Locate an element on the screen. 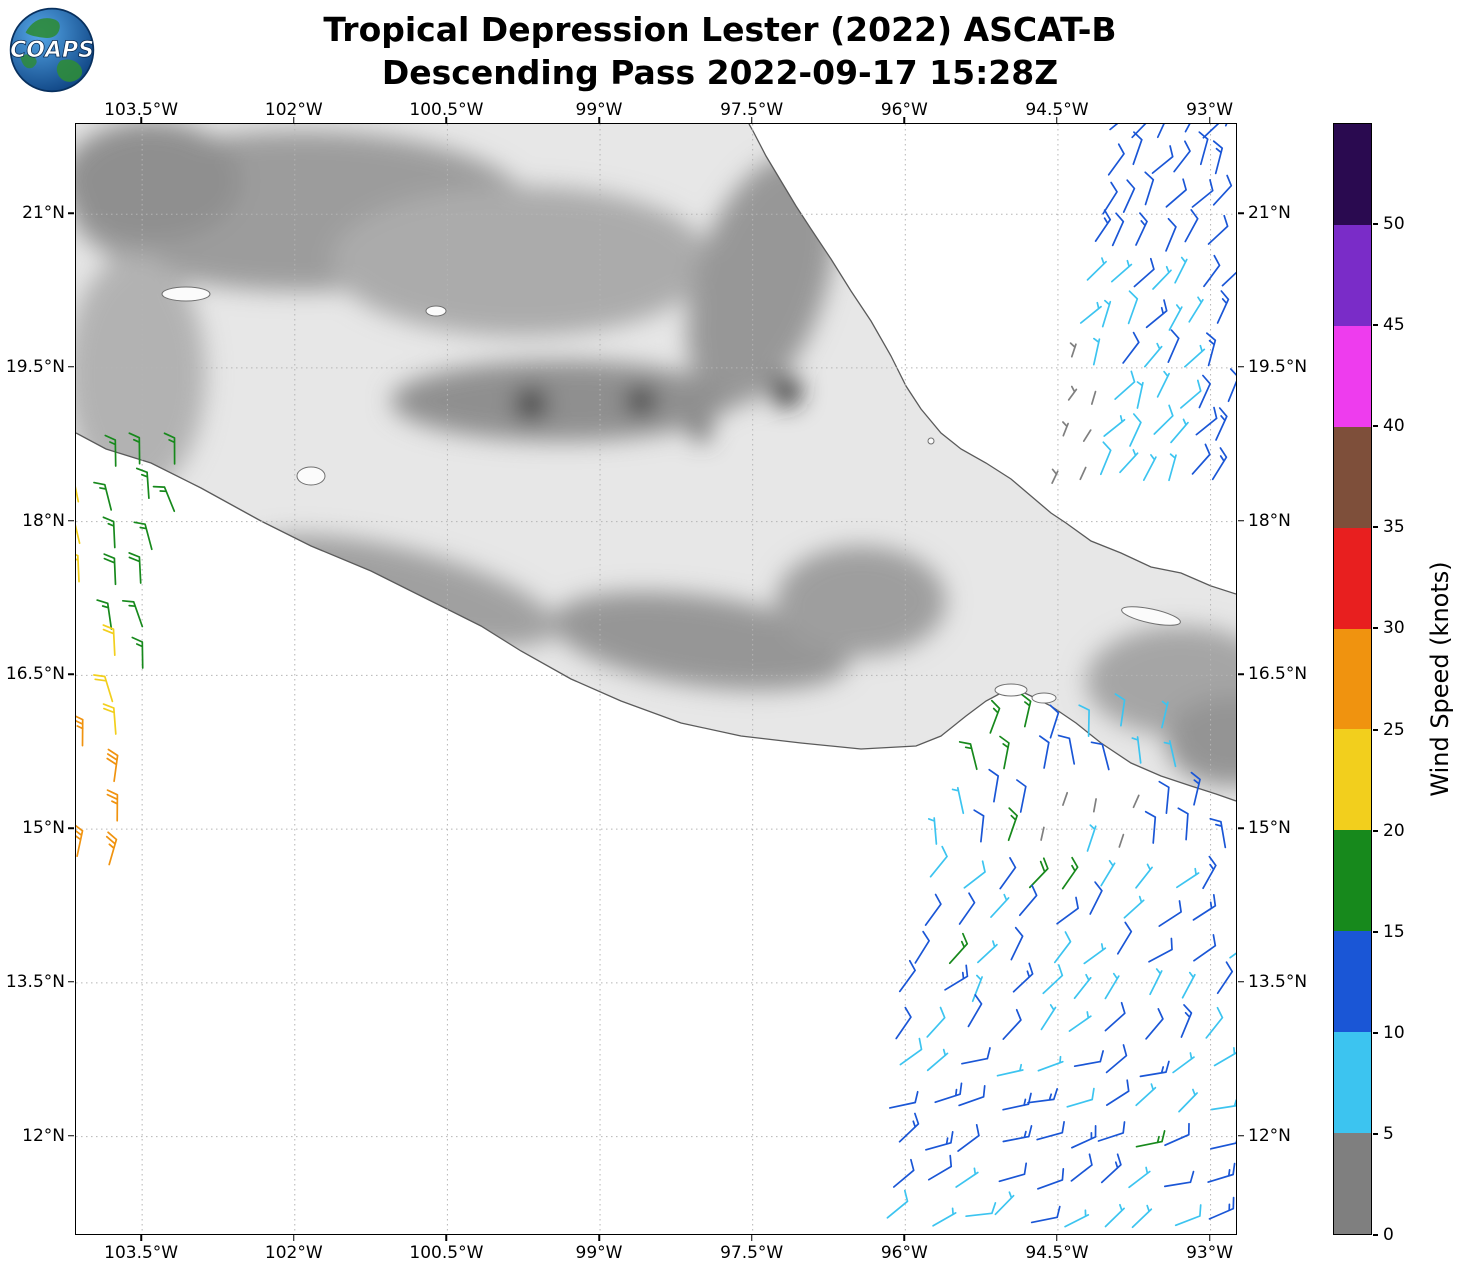 The width and height of the screenshot is (1471, 1264). lon-tick-label-bottom: 97.5°W is located at coordinates (752, 1253).